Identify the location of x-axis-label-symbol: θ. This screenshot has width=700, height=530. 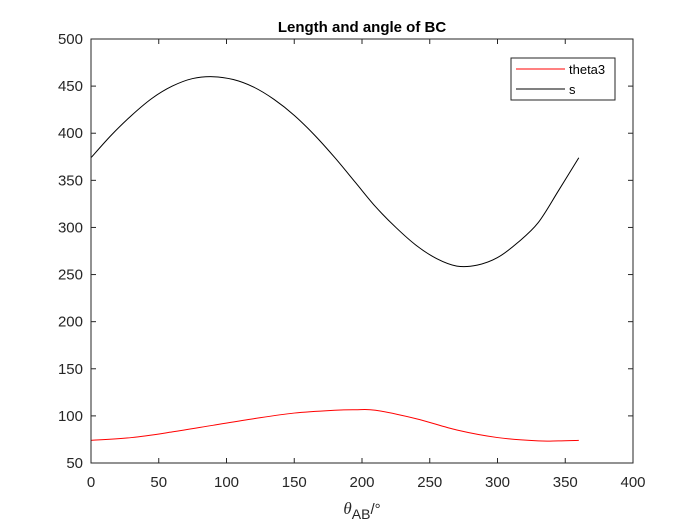
(347, 508).